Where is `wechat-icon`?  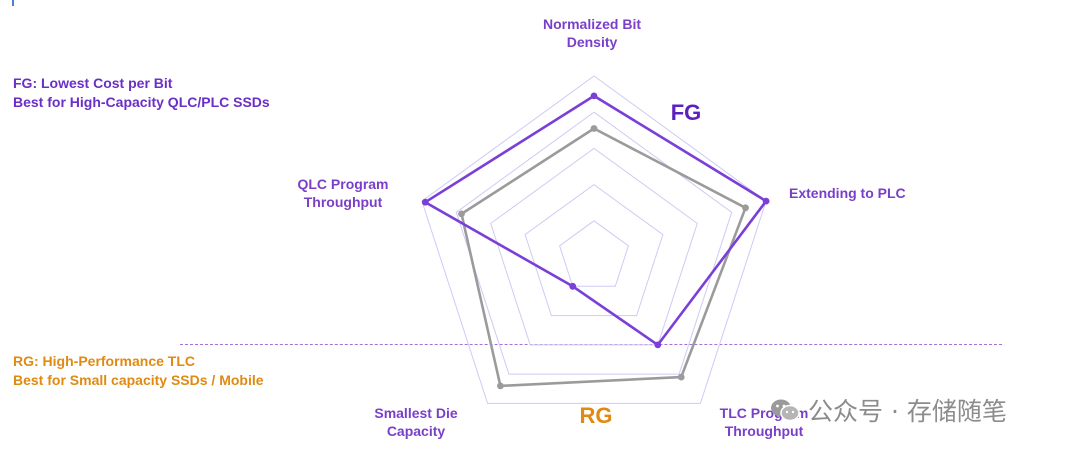 wechat-icon is located at coordinates (785, 410).